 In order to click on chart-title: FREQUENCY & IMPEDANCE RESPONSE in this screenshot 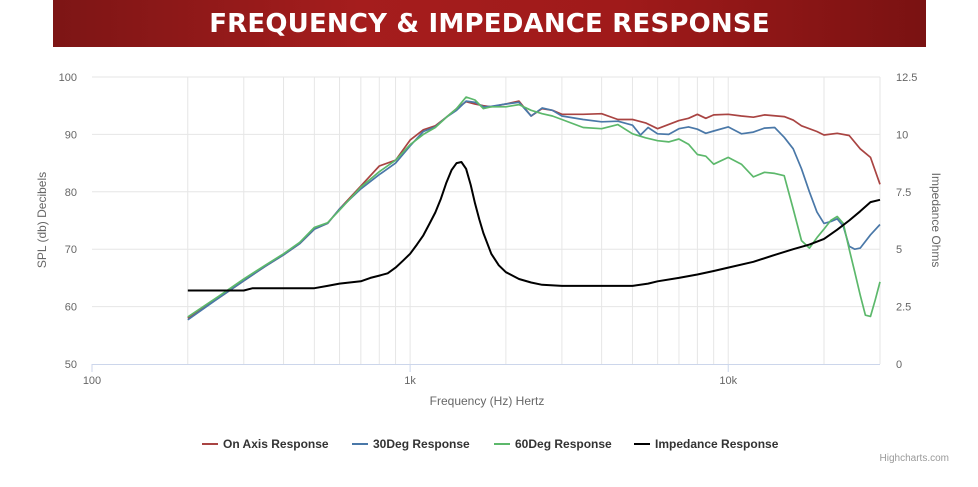, I will do `click(489, 23)`.